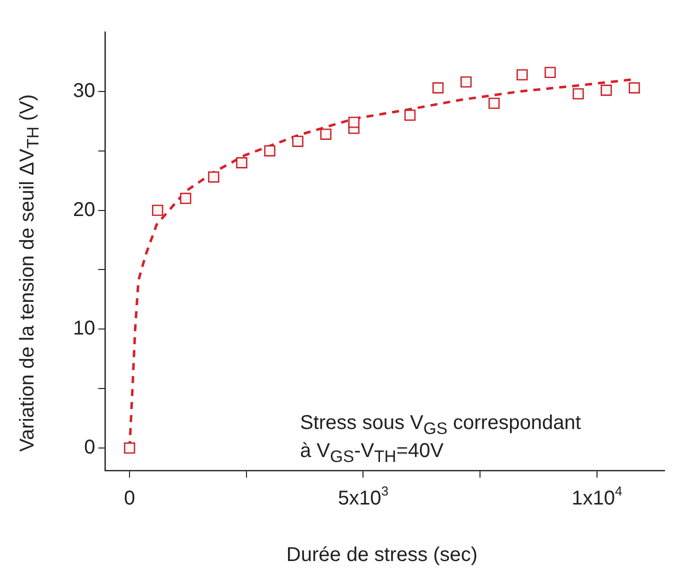 This screenshot has height=584, width=681. I want to click on x-axis-title: Durée de stress (sec), so click(382, 555).